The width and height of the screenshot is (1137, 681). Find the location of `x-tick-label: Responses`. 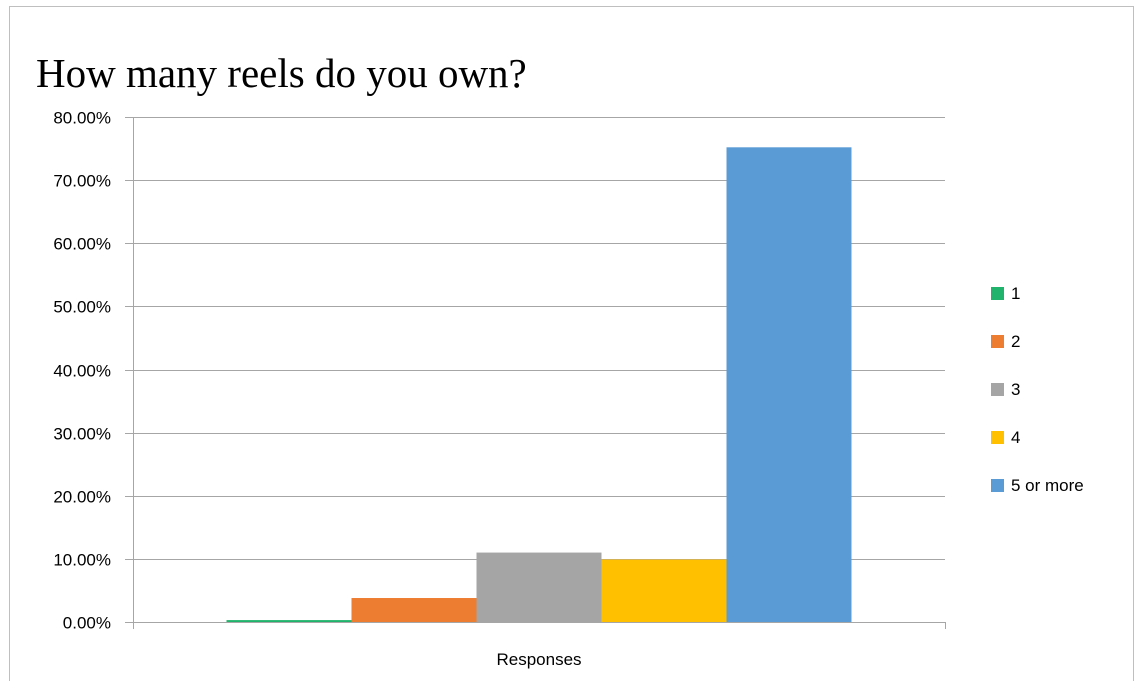

x-tick-label: Responses is located at coordinates (538, 659).